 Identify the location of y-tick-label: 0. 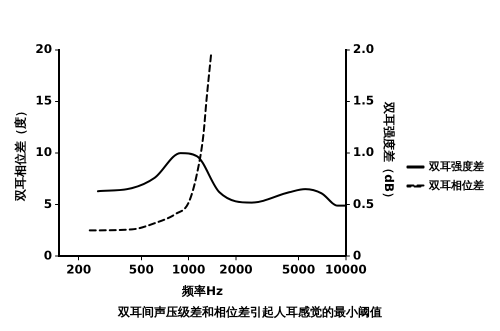
(48, 255).